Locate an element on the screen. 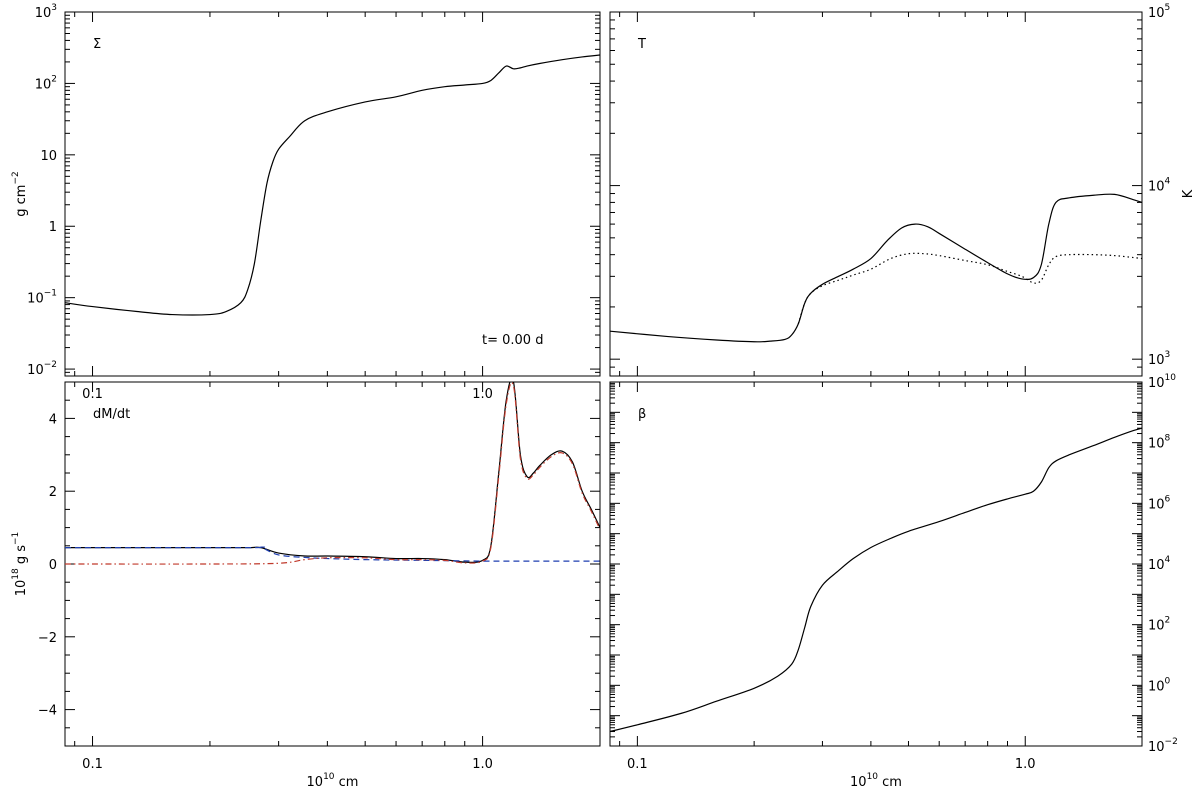  y-tick-label: 1 is located at coordinates (53, 227).